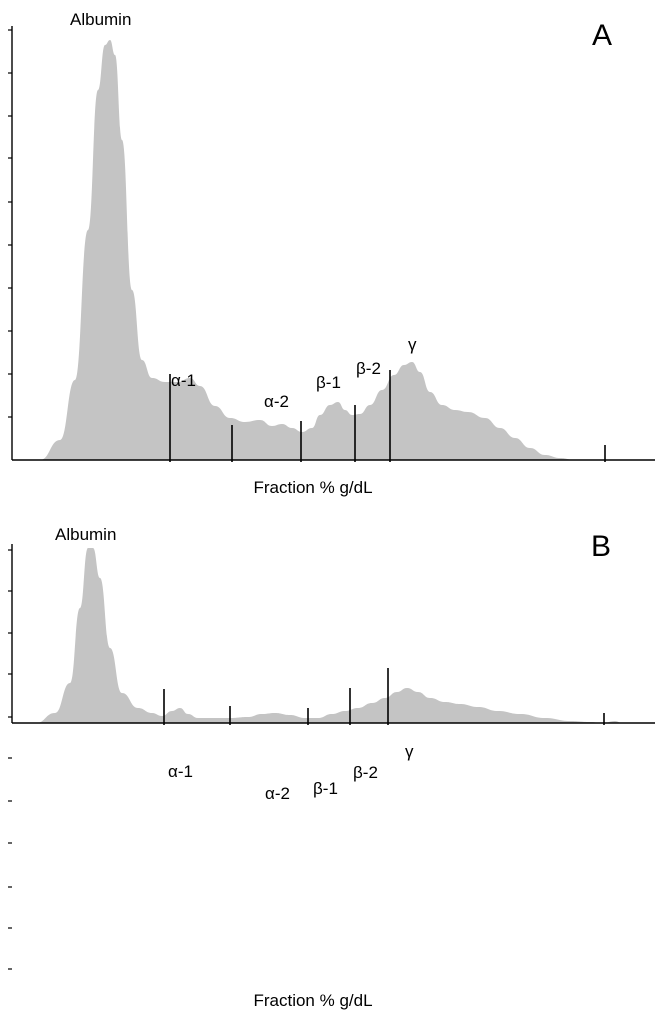 Image resolution: width=655 pixels, height=1016 pixels. I want to click on panel-label: B, so click(601, 546).